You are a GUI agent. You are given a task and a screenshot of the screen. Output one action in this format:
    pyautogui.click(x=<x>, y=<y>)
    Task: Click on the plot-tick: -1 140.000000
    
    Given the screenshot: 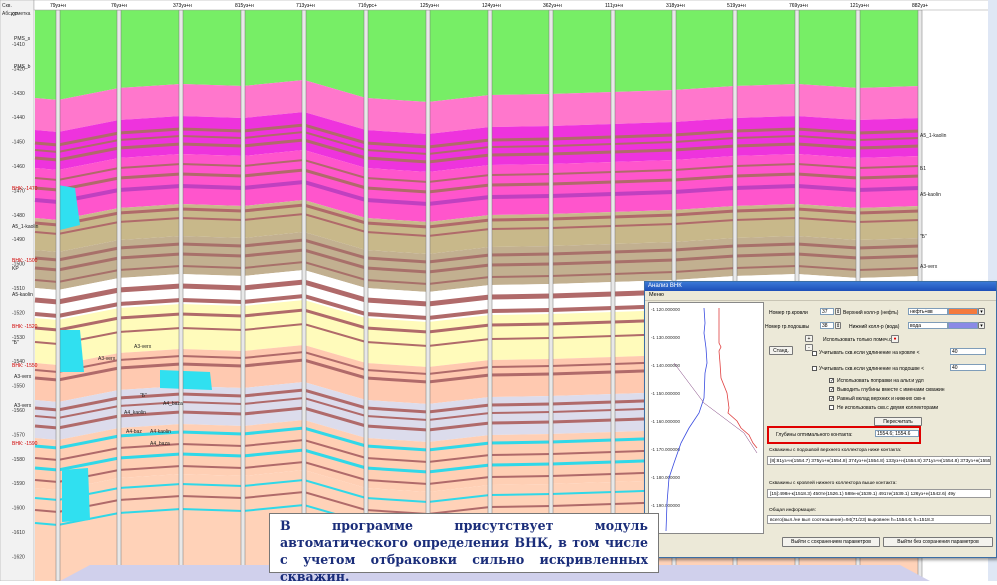 What is the action you would take?
    pyautogui.click(x=666, y=365)
    